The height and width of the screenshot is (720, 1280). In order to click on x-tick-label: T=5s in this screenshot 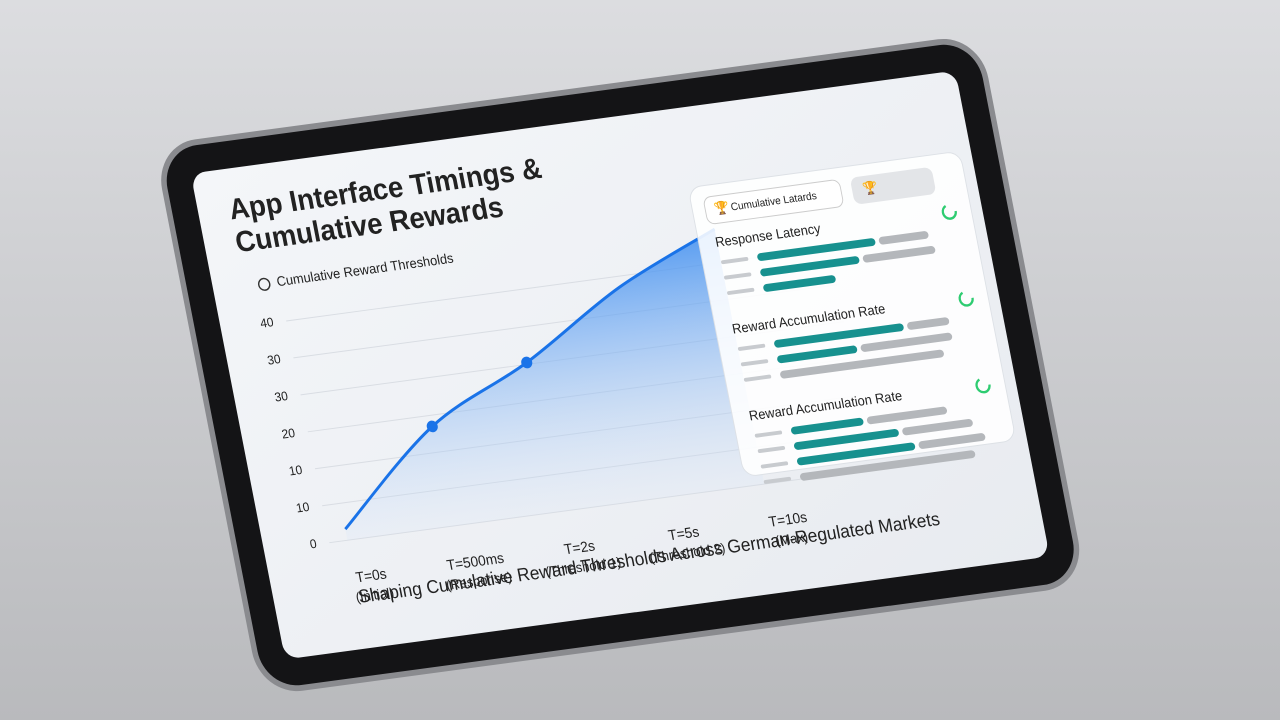, I will do `click(684, 534)`.